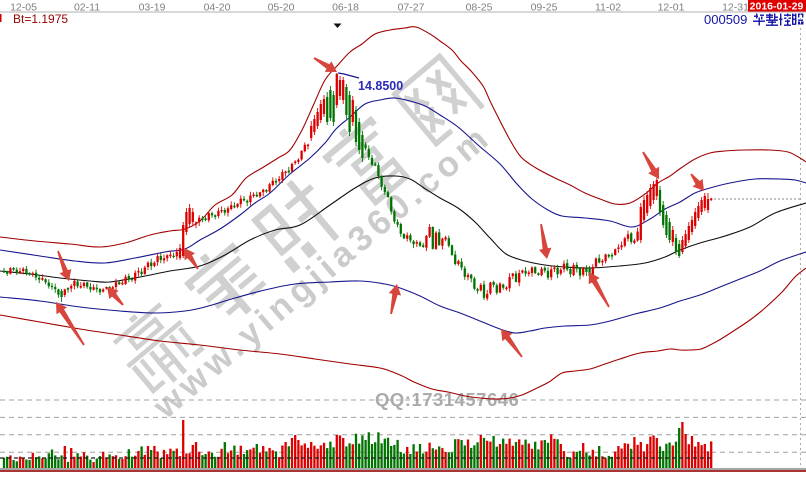  What do you see at coordinates (380, 86) in the screenshot?
I see `svg-text: 14.8500` at bounding box center [380, 86].